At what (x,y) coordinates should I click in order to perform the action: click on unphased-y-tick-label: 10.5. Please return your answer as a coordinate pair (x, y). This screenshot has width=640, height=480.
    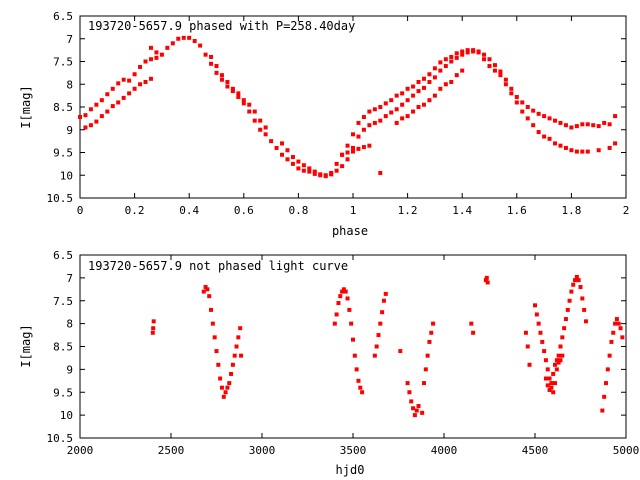
    Looking at the image, I should click on (60, 438).